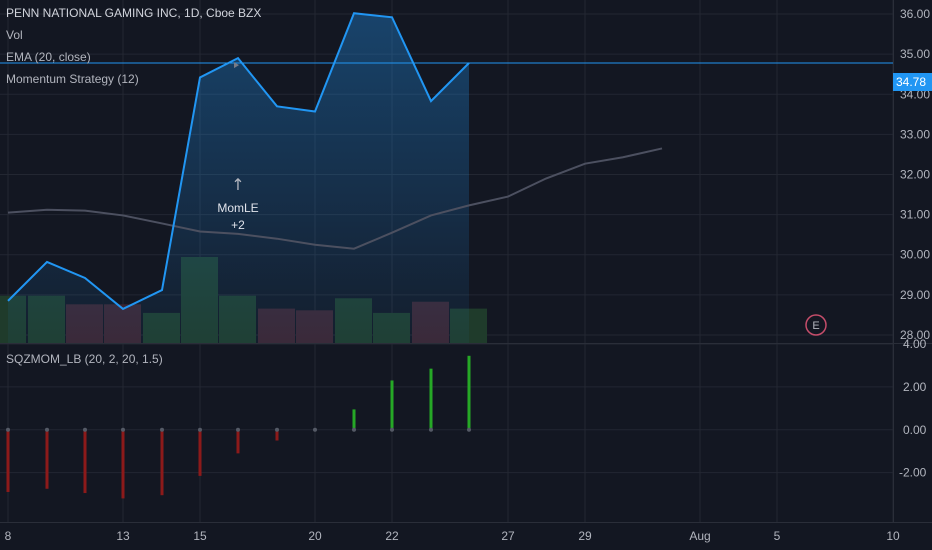  What do you see at coordinates (237, 208) in the screenshot?
I see `signal-name: MomLE` at bounding box center [237, 208].